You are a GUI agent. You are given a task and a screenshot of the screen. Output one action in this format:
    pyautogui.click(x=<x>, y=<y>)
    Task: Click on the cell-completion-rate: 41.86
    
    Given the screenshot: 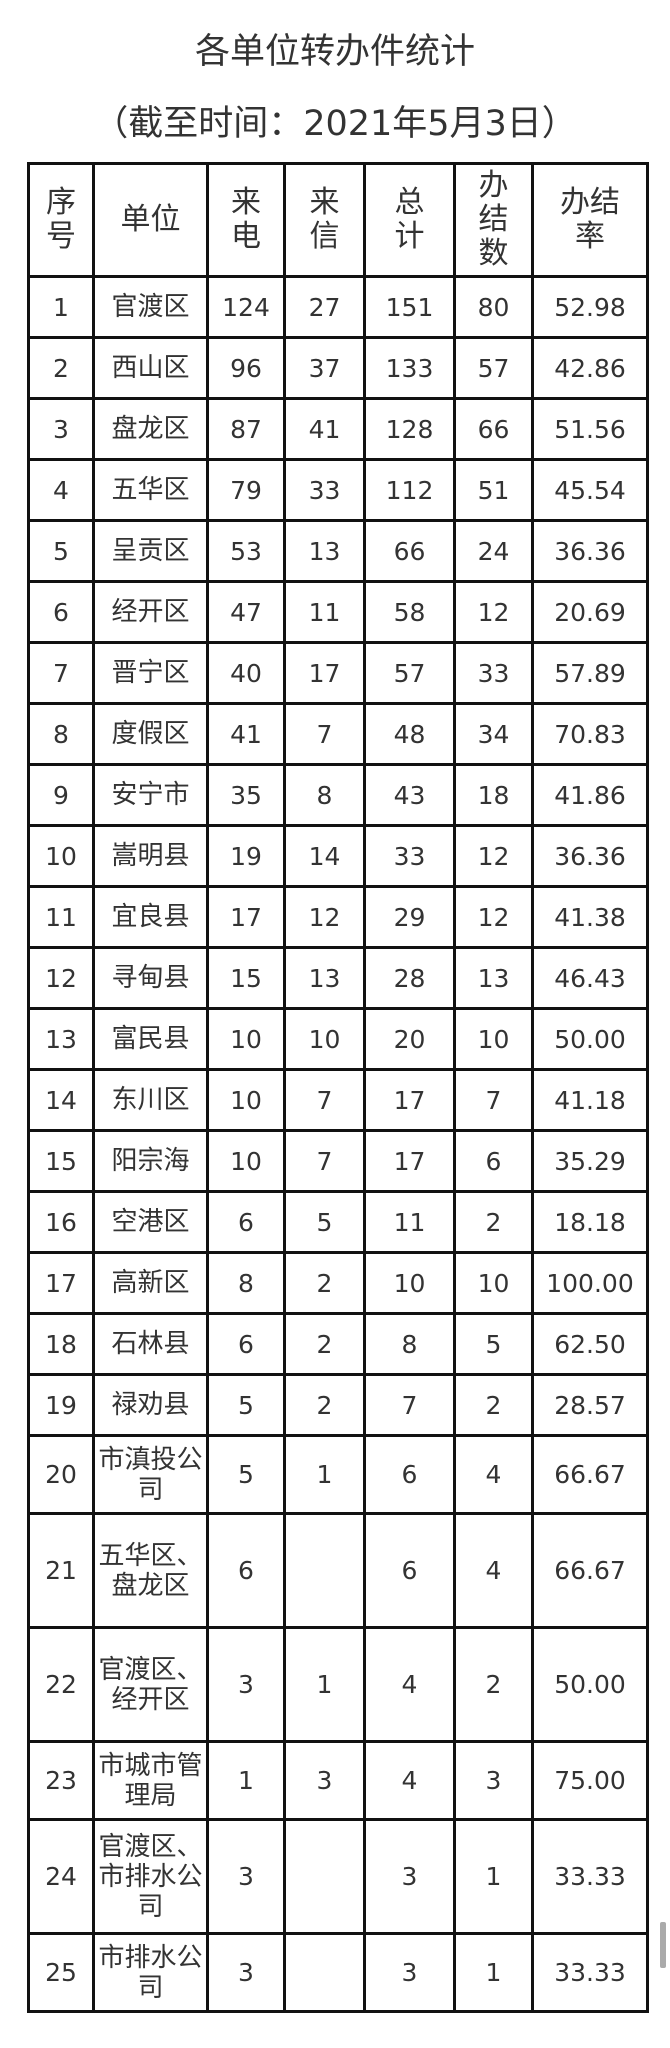 What is the action you would take?
    pyautogui.click(x=590, y=795)
    